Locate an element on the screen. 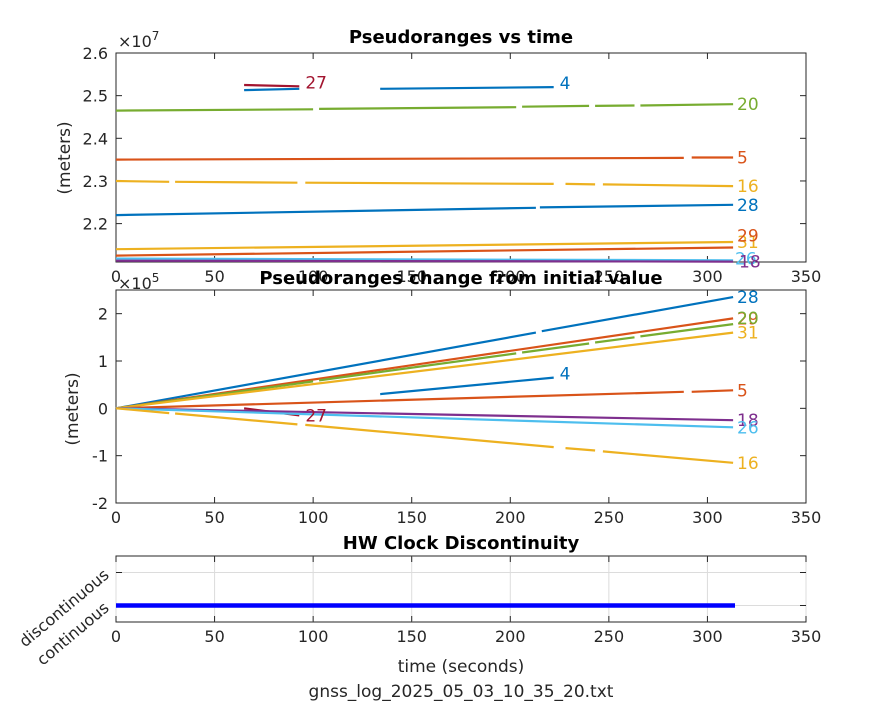 Image resolution: width=891 pixels, height=703 pixels. y-tick-label: 2.6 is located at coordinates (95, 53).